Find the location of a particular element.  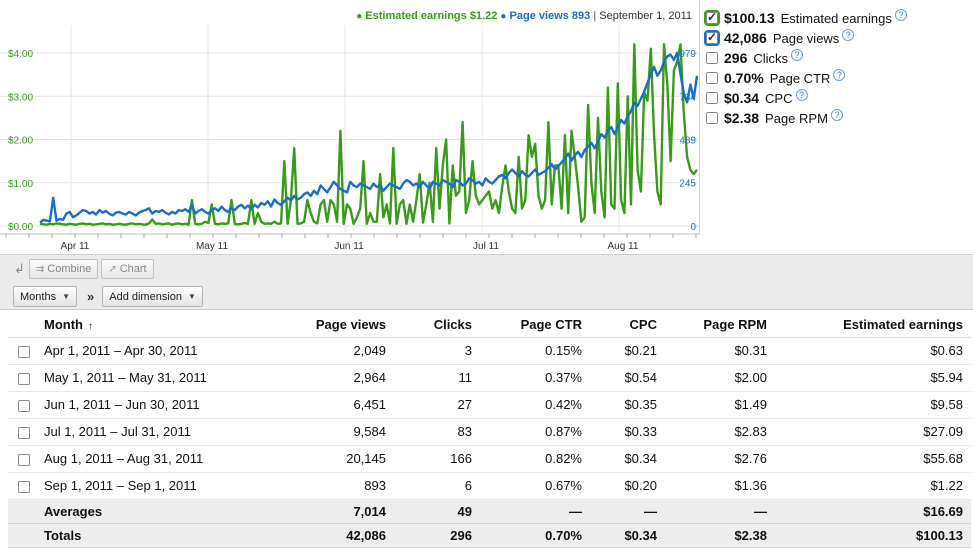

legend-earnings: Estimated earnings $1.22 is located at coordinates (431, 16).